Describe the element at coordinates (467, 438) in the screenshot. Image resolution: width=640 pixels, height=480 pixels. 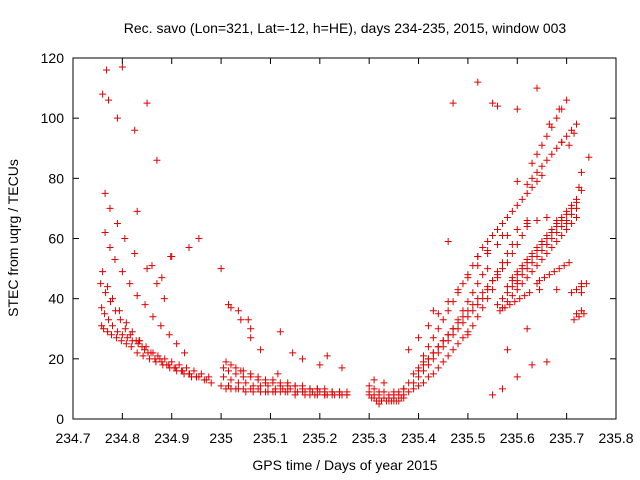
I see `x-tick-label: 235.5` at that location.